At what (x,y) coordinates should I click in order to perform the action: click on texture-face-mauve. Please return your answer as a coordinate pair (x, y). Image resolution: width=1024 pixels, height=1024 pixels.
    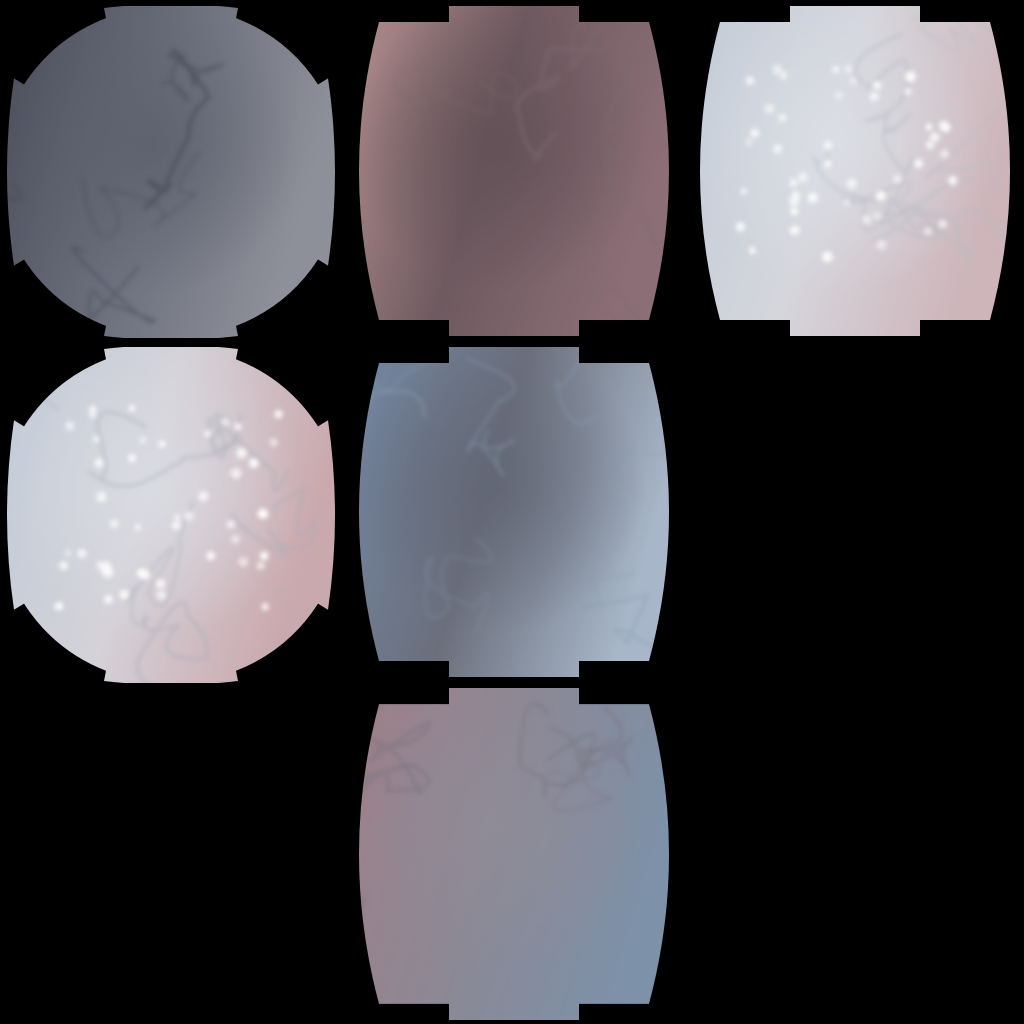
    Looking at the image, I should click on (514, 171).